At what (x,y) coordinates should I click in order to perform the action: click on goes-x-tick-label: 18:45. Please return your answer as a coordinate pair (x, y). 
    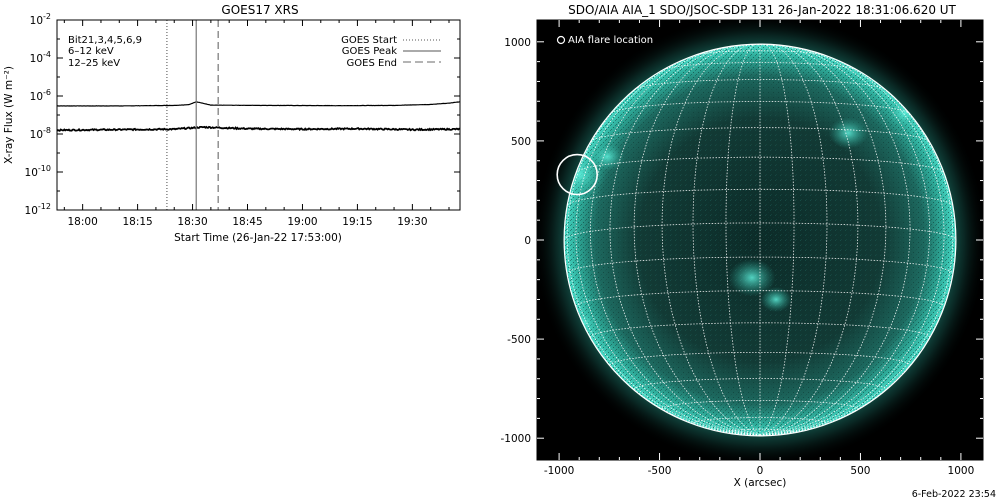
    Looking at the image, I should click on (247, 222).